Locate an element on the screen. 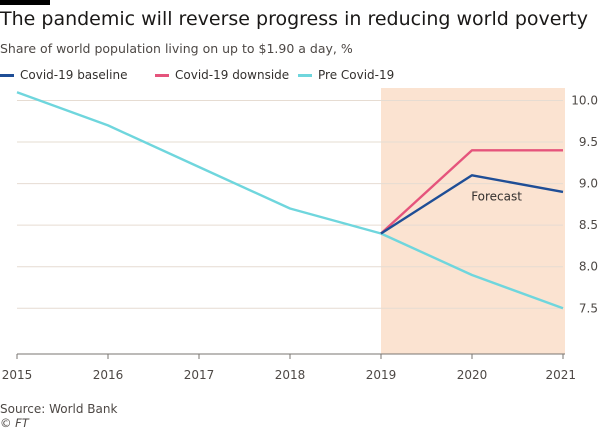 The height and width of the screenshot is (430, 602). legend-item-pre-covid: Pre Covid-19 is located at coordinates (346, 75).